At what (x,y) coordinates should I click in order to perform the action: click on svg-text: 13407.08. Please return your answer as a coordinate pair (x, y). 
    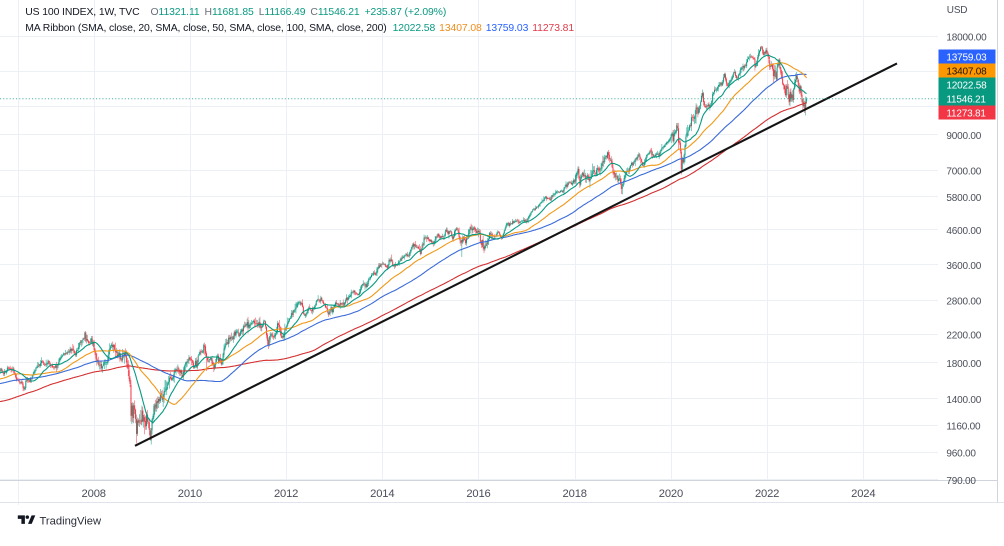
    Looking at the image, I should click on (966, 72).